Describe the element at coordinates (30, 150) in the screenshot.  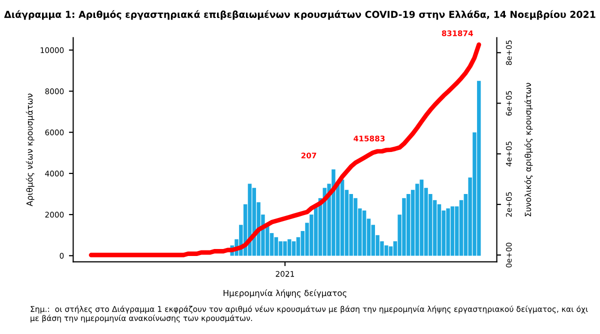
I see `y-axis-title: Αριθμός νέων κρουσμάτων` at that location.